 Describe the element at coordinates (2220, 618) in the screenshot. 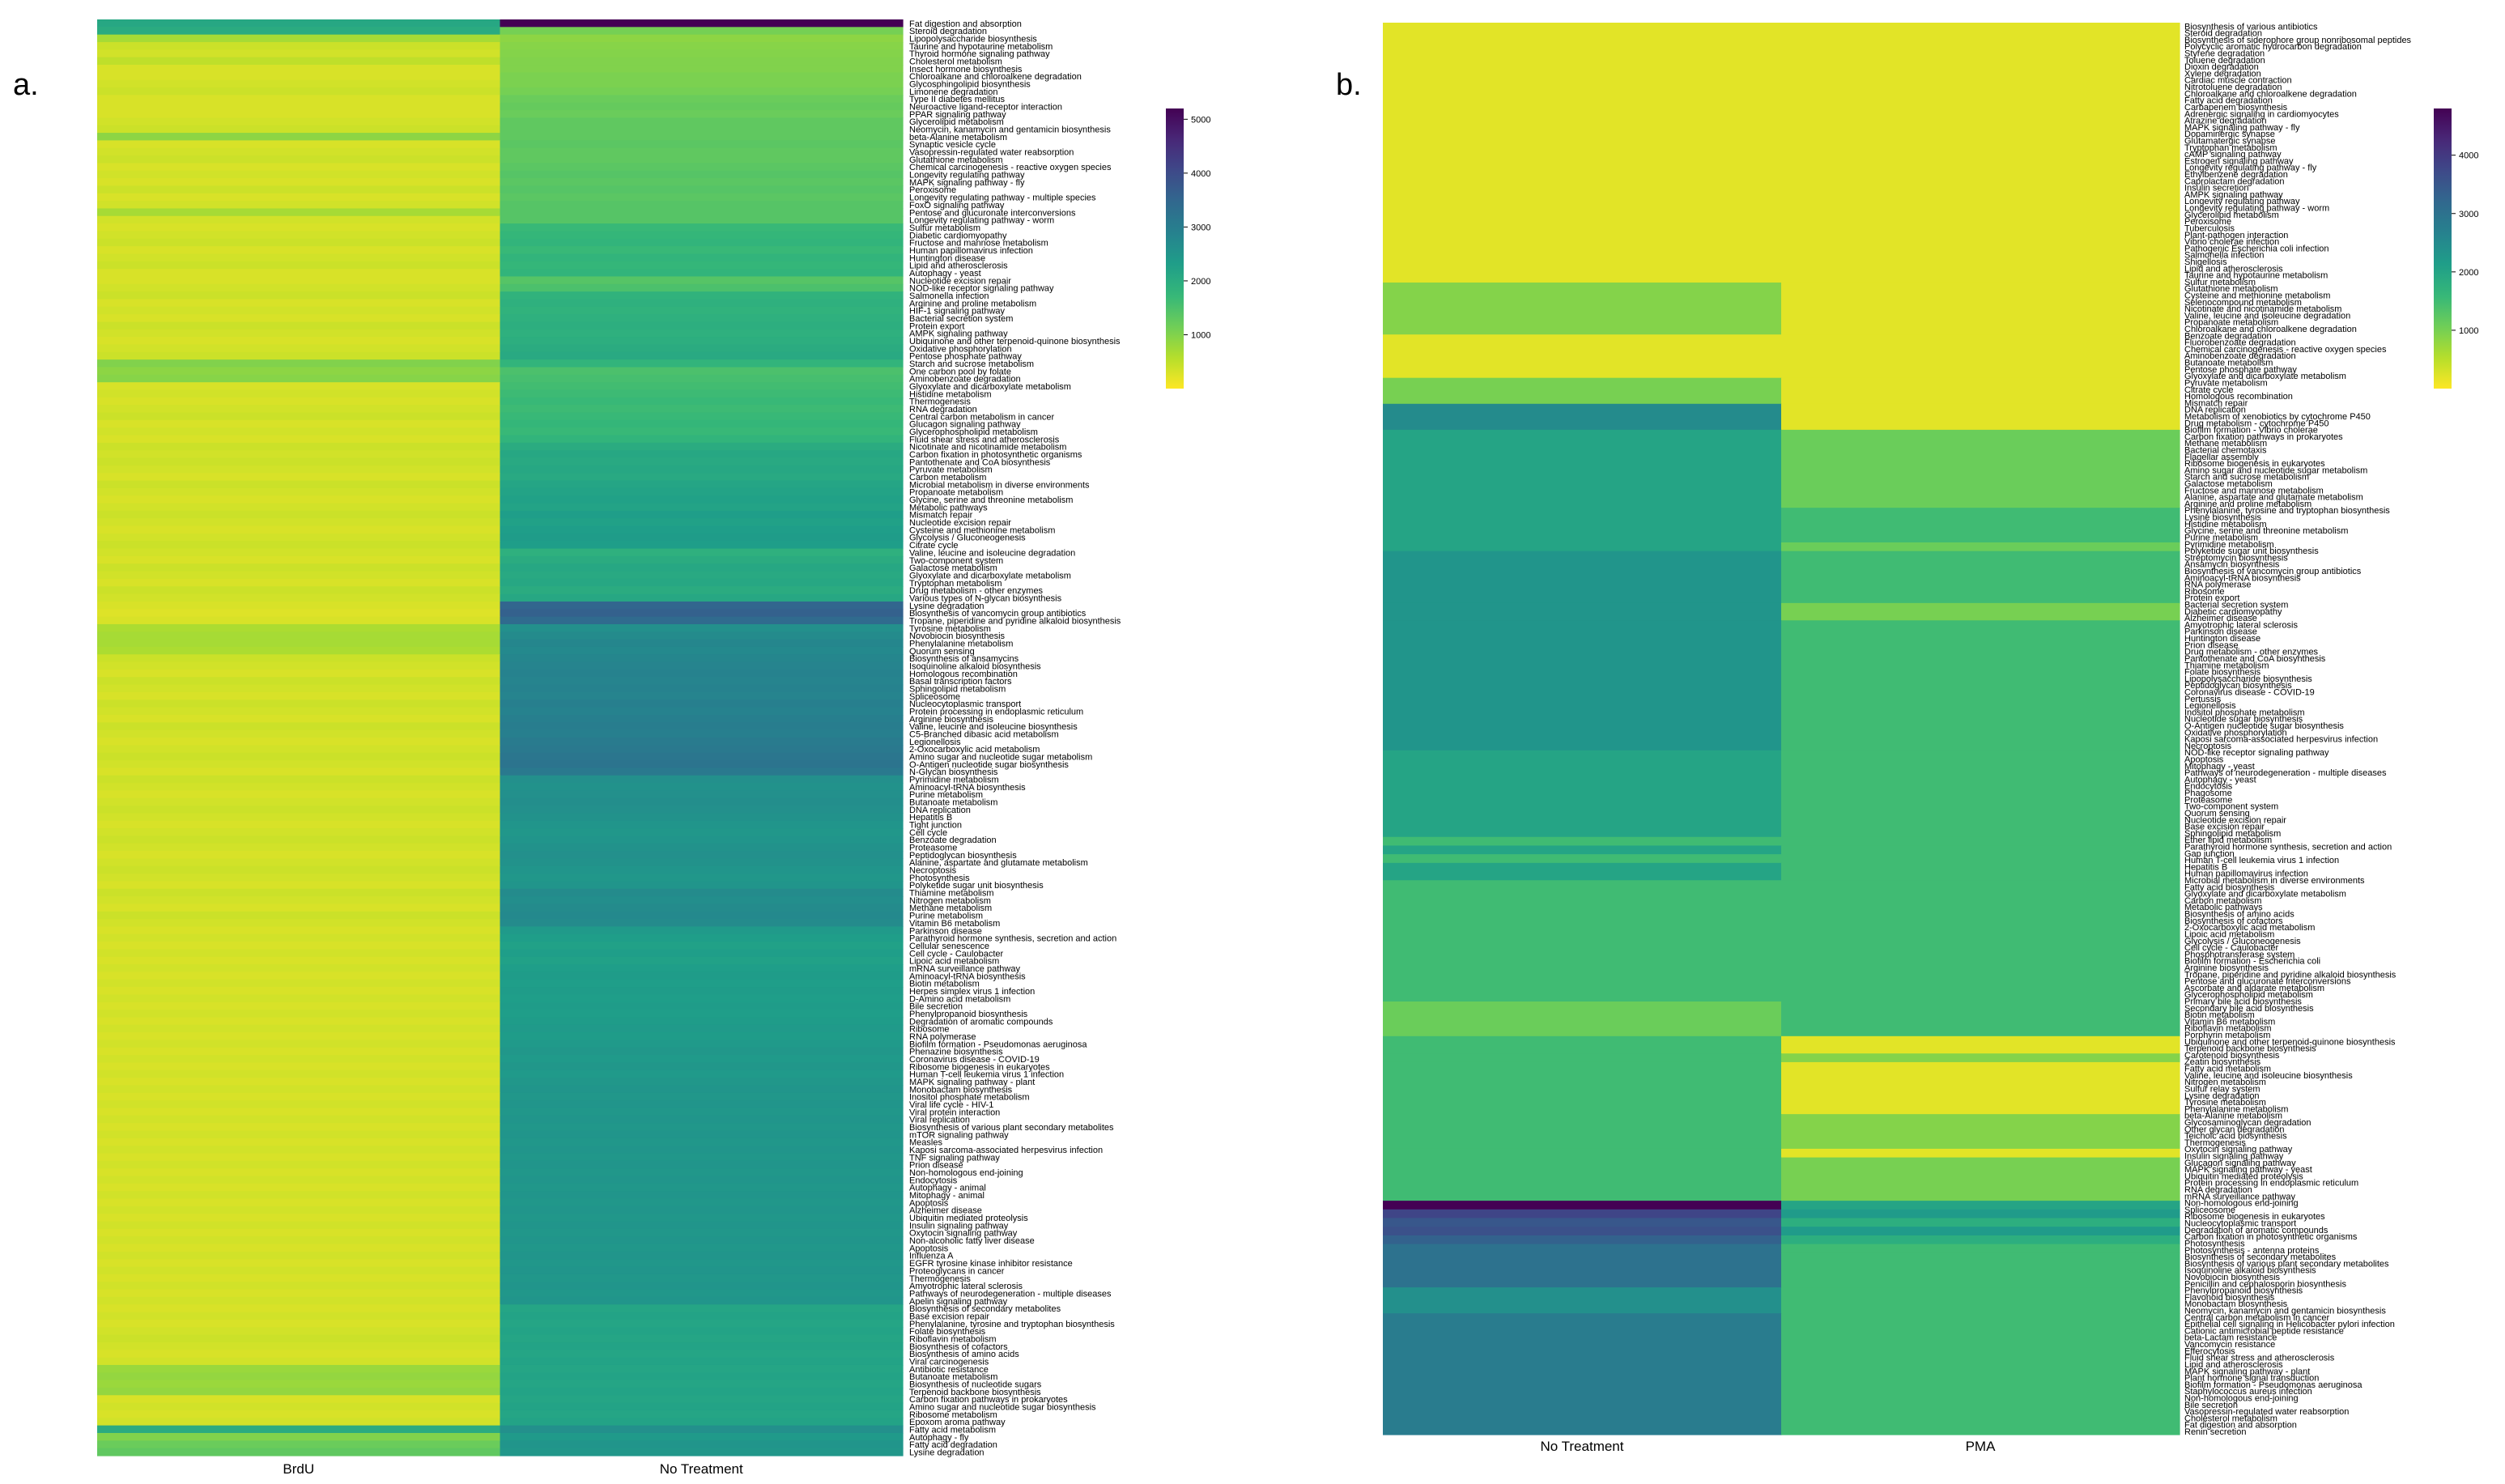

I see `heatmap-b-row-label: Alzheimer disease` at that location.